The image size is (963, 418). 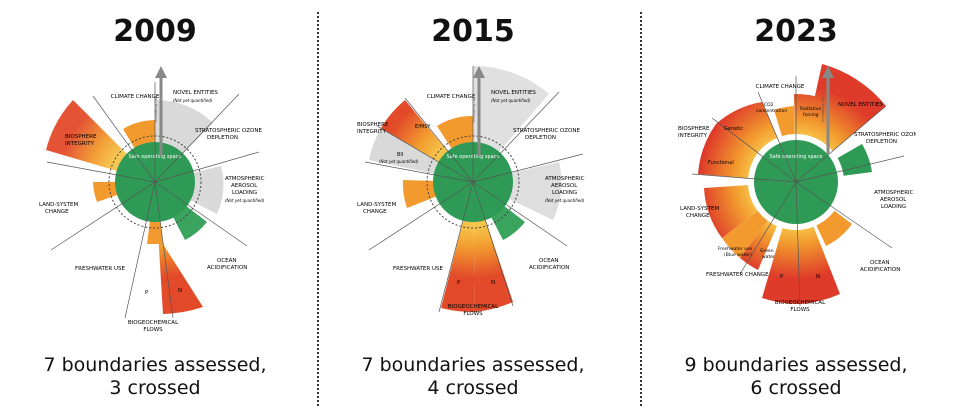 I want to click on label-bii-note: (Not yet quantified), so click(x=399, y=161).